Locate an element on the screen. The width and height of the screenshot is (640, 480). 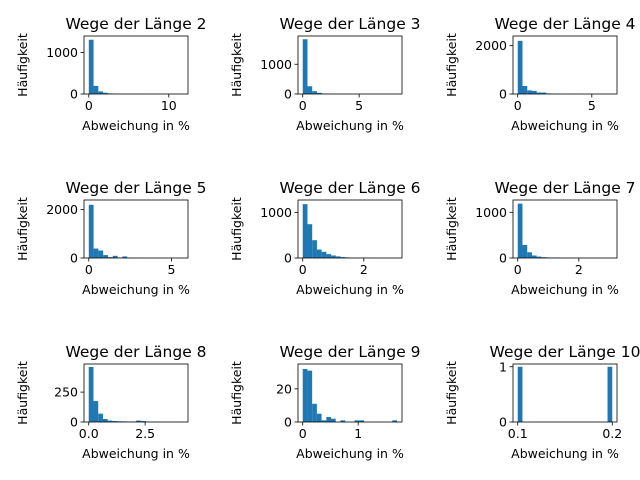
x-tick-label: 0.2 is located at coordinates (612, 433).